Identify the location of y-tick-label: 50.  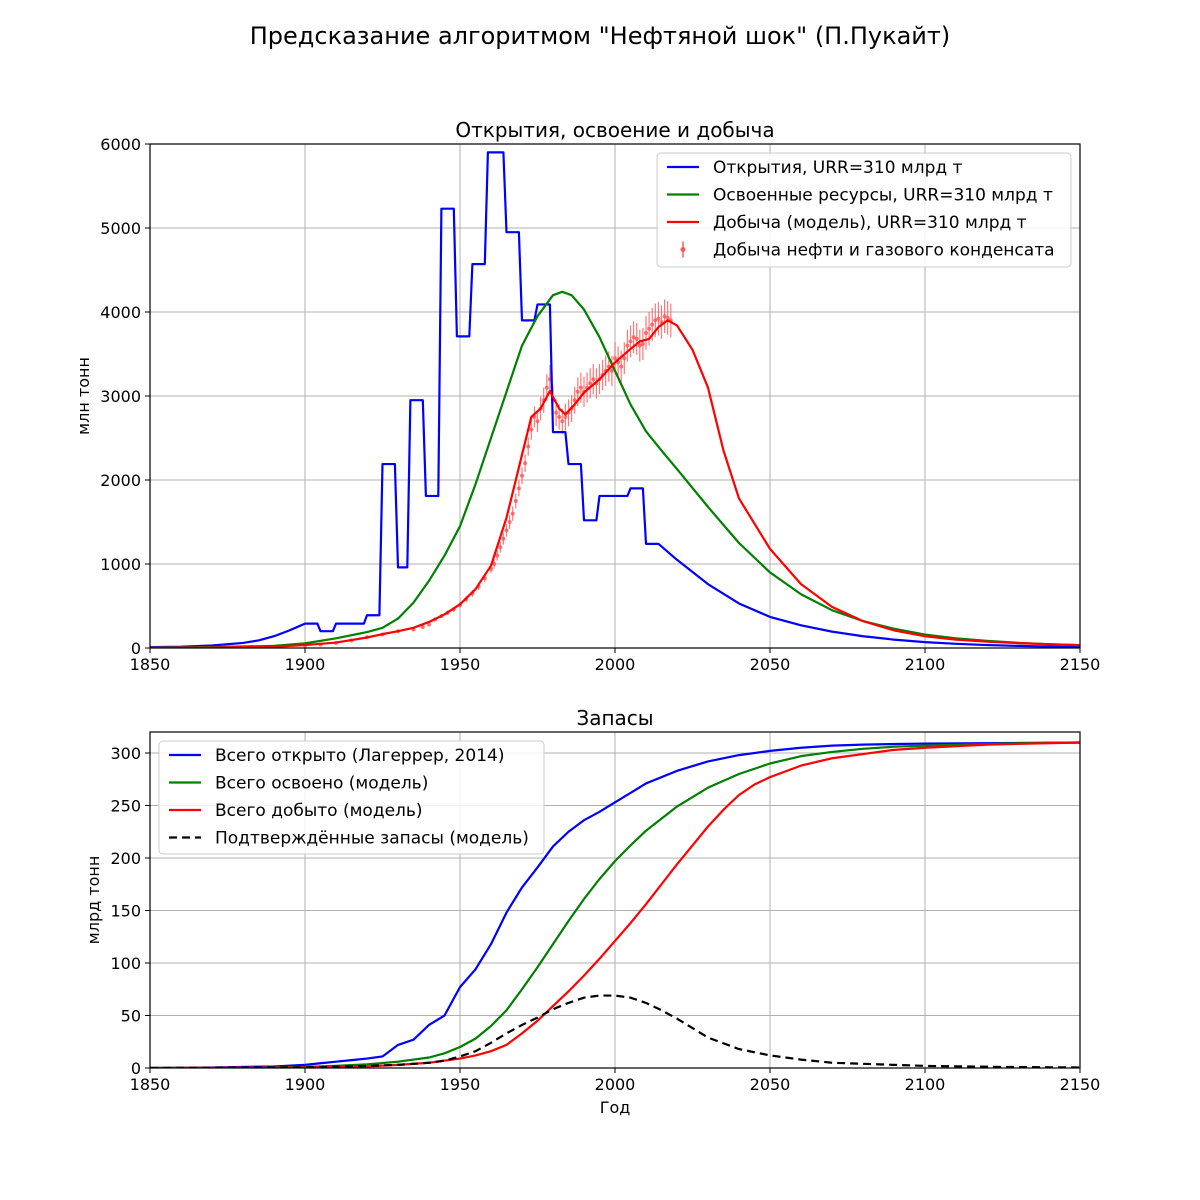
(131, 1016).